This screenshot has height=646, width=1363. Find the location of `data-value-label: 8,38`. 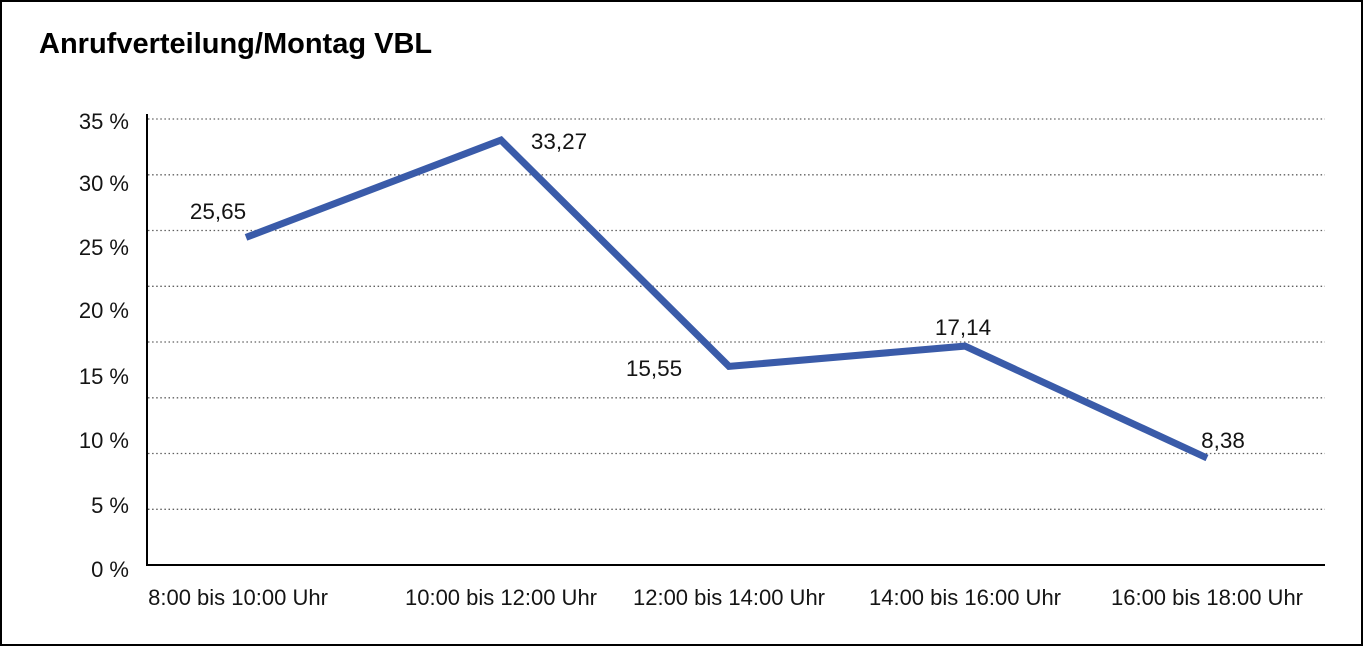

data-value-label: 8,38 is located at coordinates (1223, 440).